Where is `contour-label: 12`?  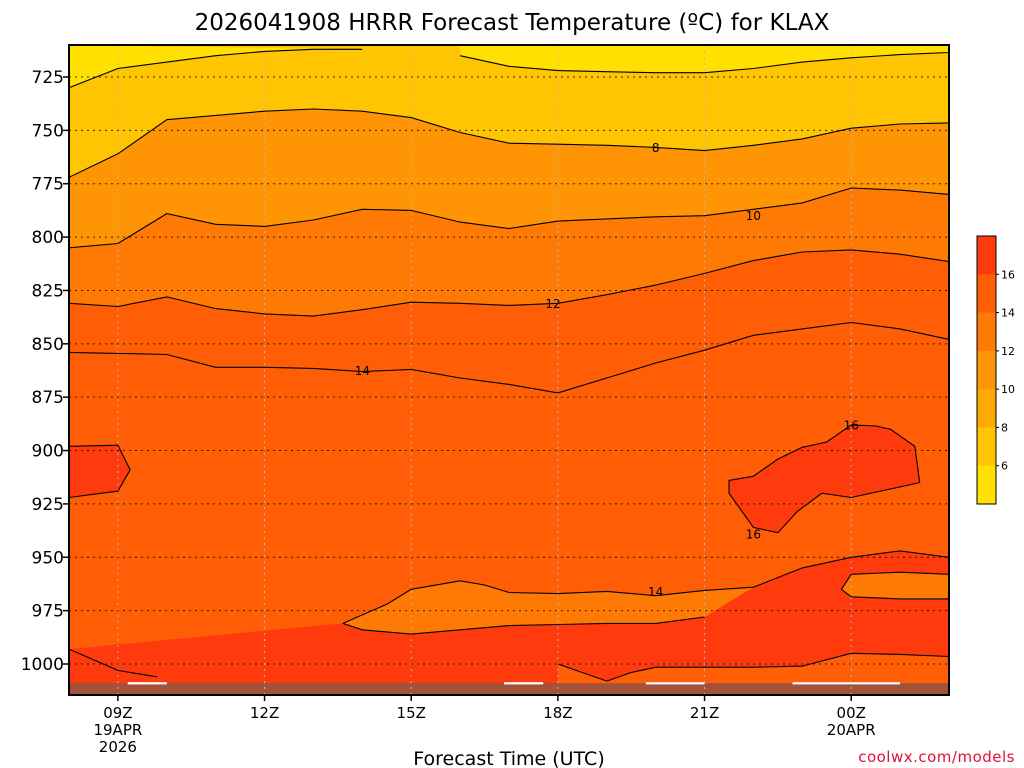
contour-label: 12 is located at coordinates (552, 304).